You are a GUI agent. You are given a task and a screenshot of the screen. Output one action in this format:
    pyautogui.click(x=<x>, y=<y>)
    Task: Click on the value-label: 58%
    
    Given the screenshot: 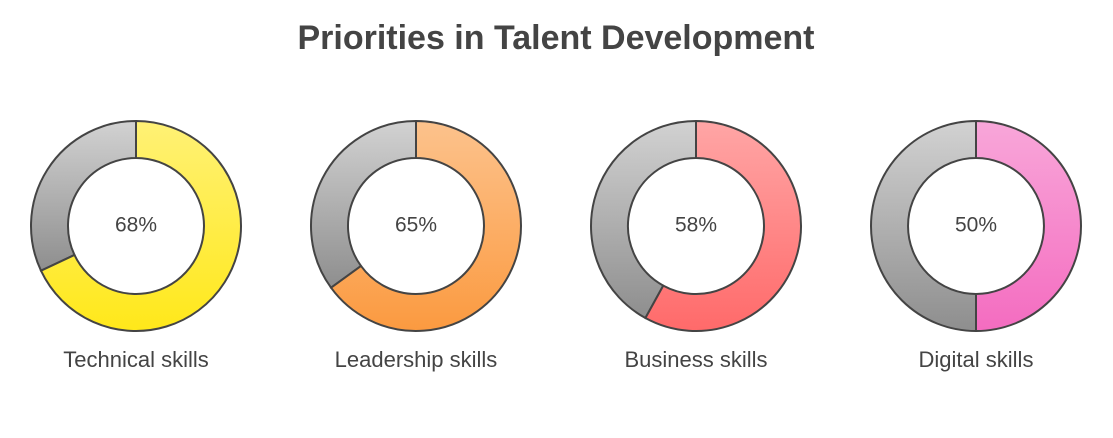 What is the action you would take?
    pyautogui.click(x=696, y=225)
    